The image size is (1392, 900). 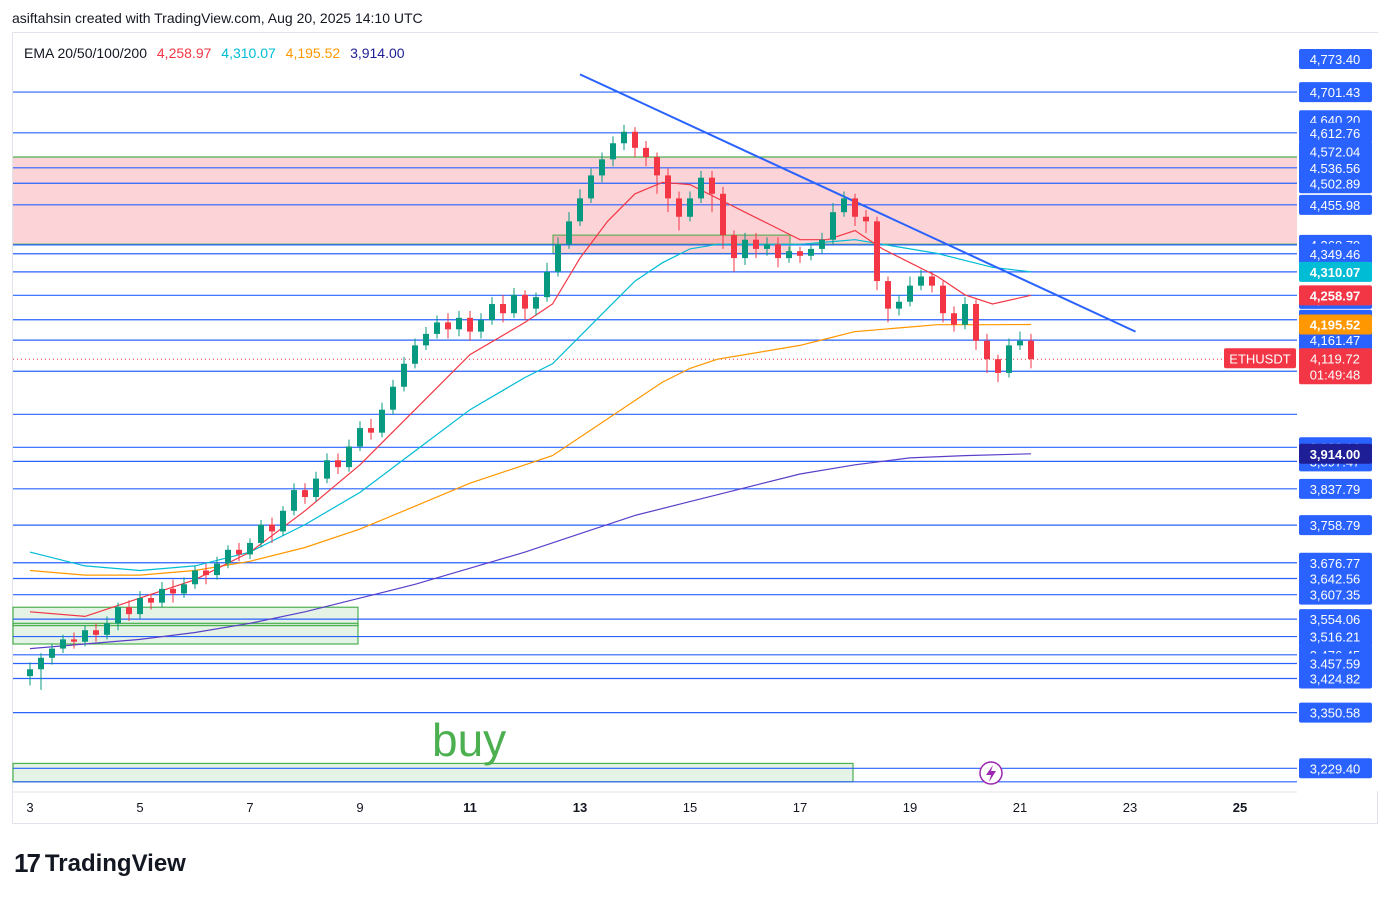 I want to click on highlight-label: 4,310.07, so click(x=1335, y=272).